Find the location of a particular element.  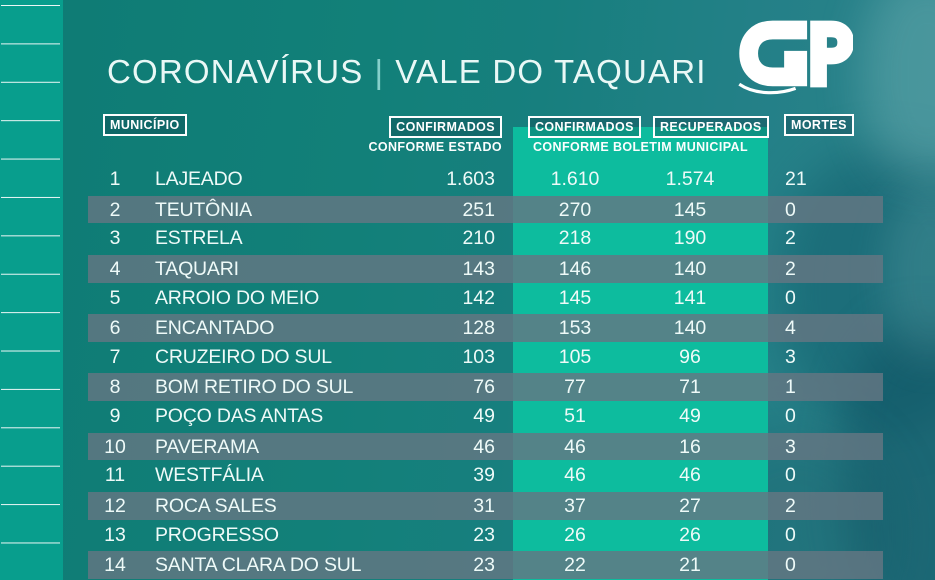

recovered-value: 141 is located at coordinates (690, 297).